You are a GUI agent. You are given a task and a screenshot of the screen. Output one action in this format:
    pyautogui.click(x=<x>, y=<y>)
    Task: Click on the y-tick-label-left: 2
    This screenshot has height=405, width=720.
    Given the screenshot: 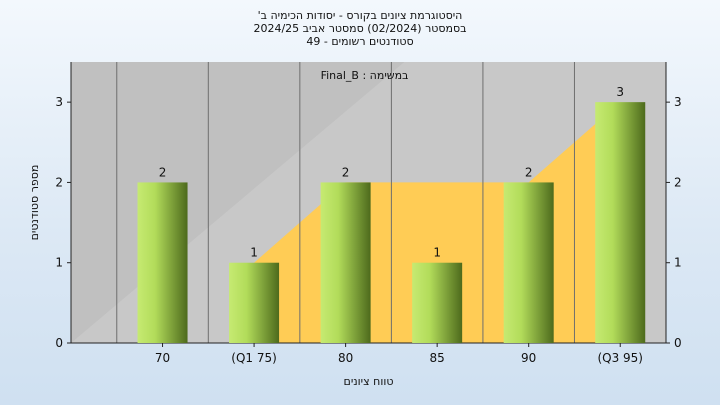 What is the action you would take?
    pyautogui.click(x=59, y=182)
    